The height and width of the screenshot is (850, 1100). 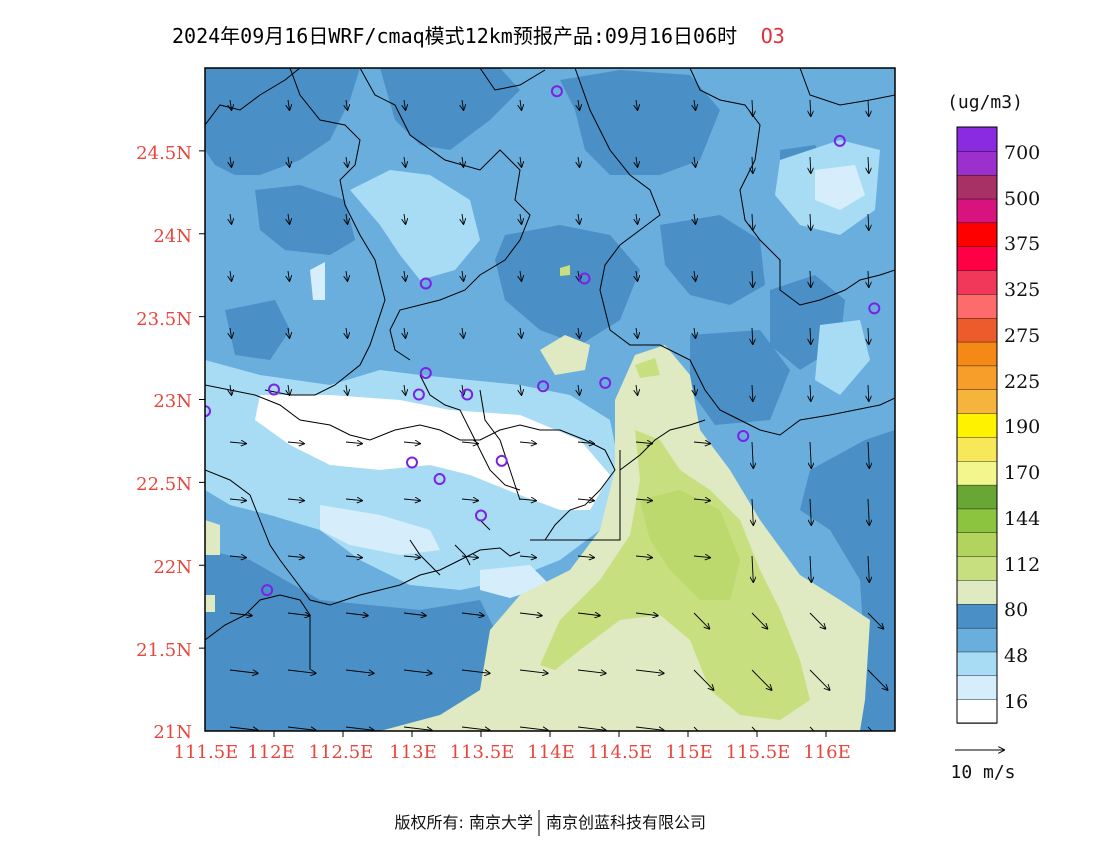 What do you see at coordinates (985, 102) in the screenshot?
I see `colorbar-unit: (ug/m3)` at bounding box center [985, 102].